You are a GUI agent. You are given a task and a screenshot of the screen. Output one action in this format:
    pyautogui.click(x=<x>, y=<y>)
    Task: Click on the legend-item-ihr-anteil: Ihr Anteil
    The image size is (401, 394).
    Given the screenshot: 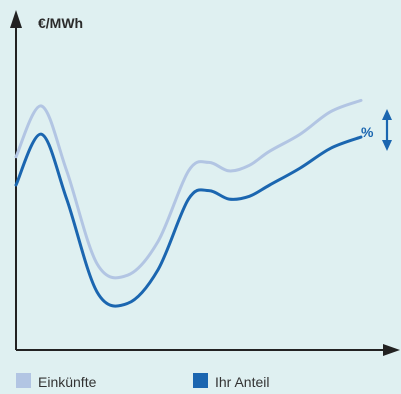 What is the action you would take?
    pyautogui.click(x=231, y=381)
    